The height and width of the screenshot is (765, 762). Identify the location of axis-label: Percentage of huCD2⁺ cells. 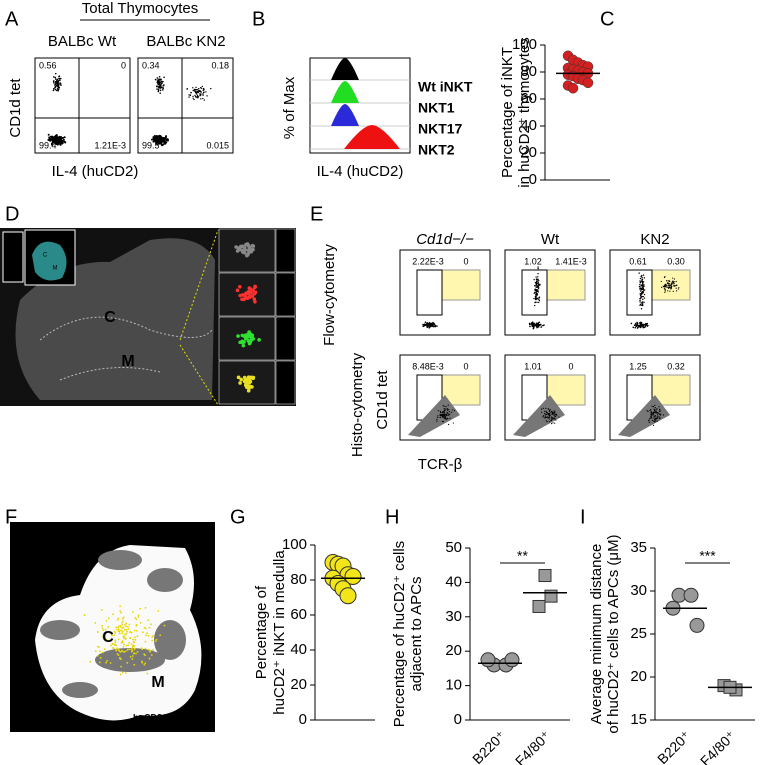
(399, 634).